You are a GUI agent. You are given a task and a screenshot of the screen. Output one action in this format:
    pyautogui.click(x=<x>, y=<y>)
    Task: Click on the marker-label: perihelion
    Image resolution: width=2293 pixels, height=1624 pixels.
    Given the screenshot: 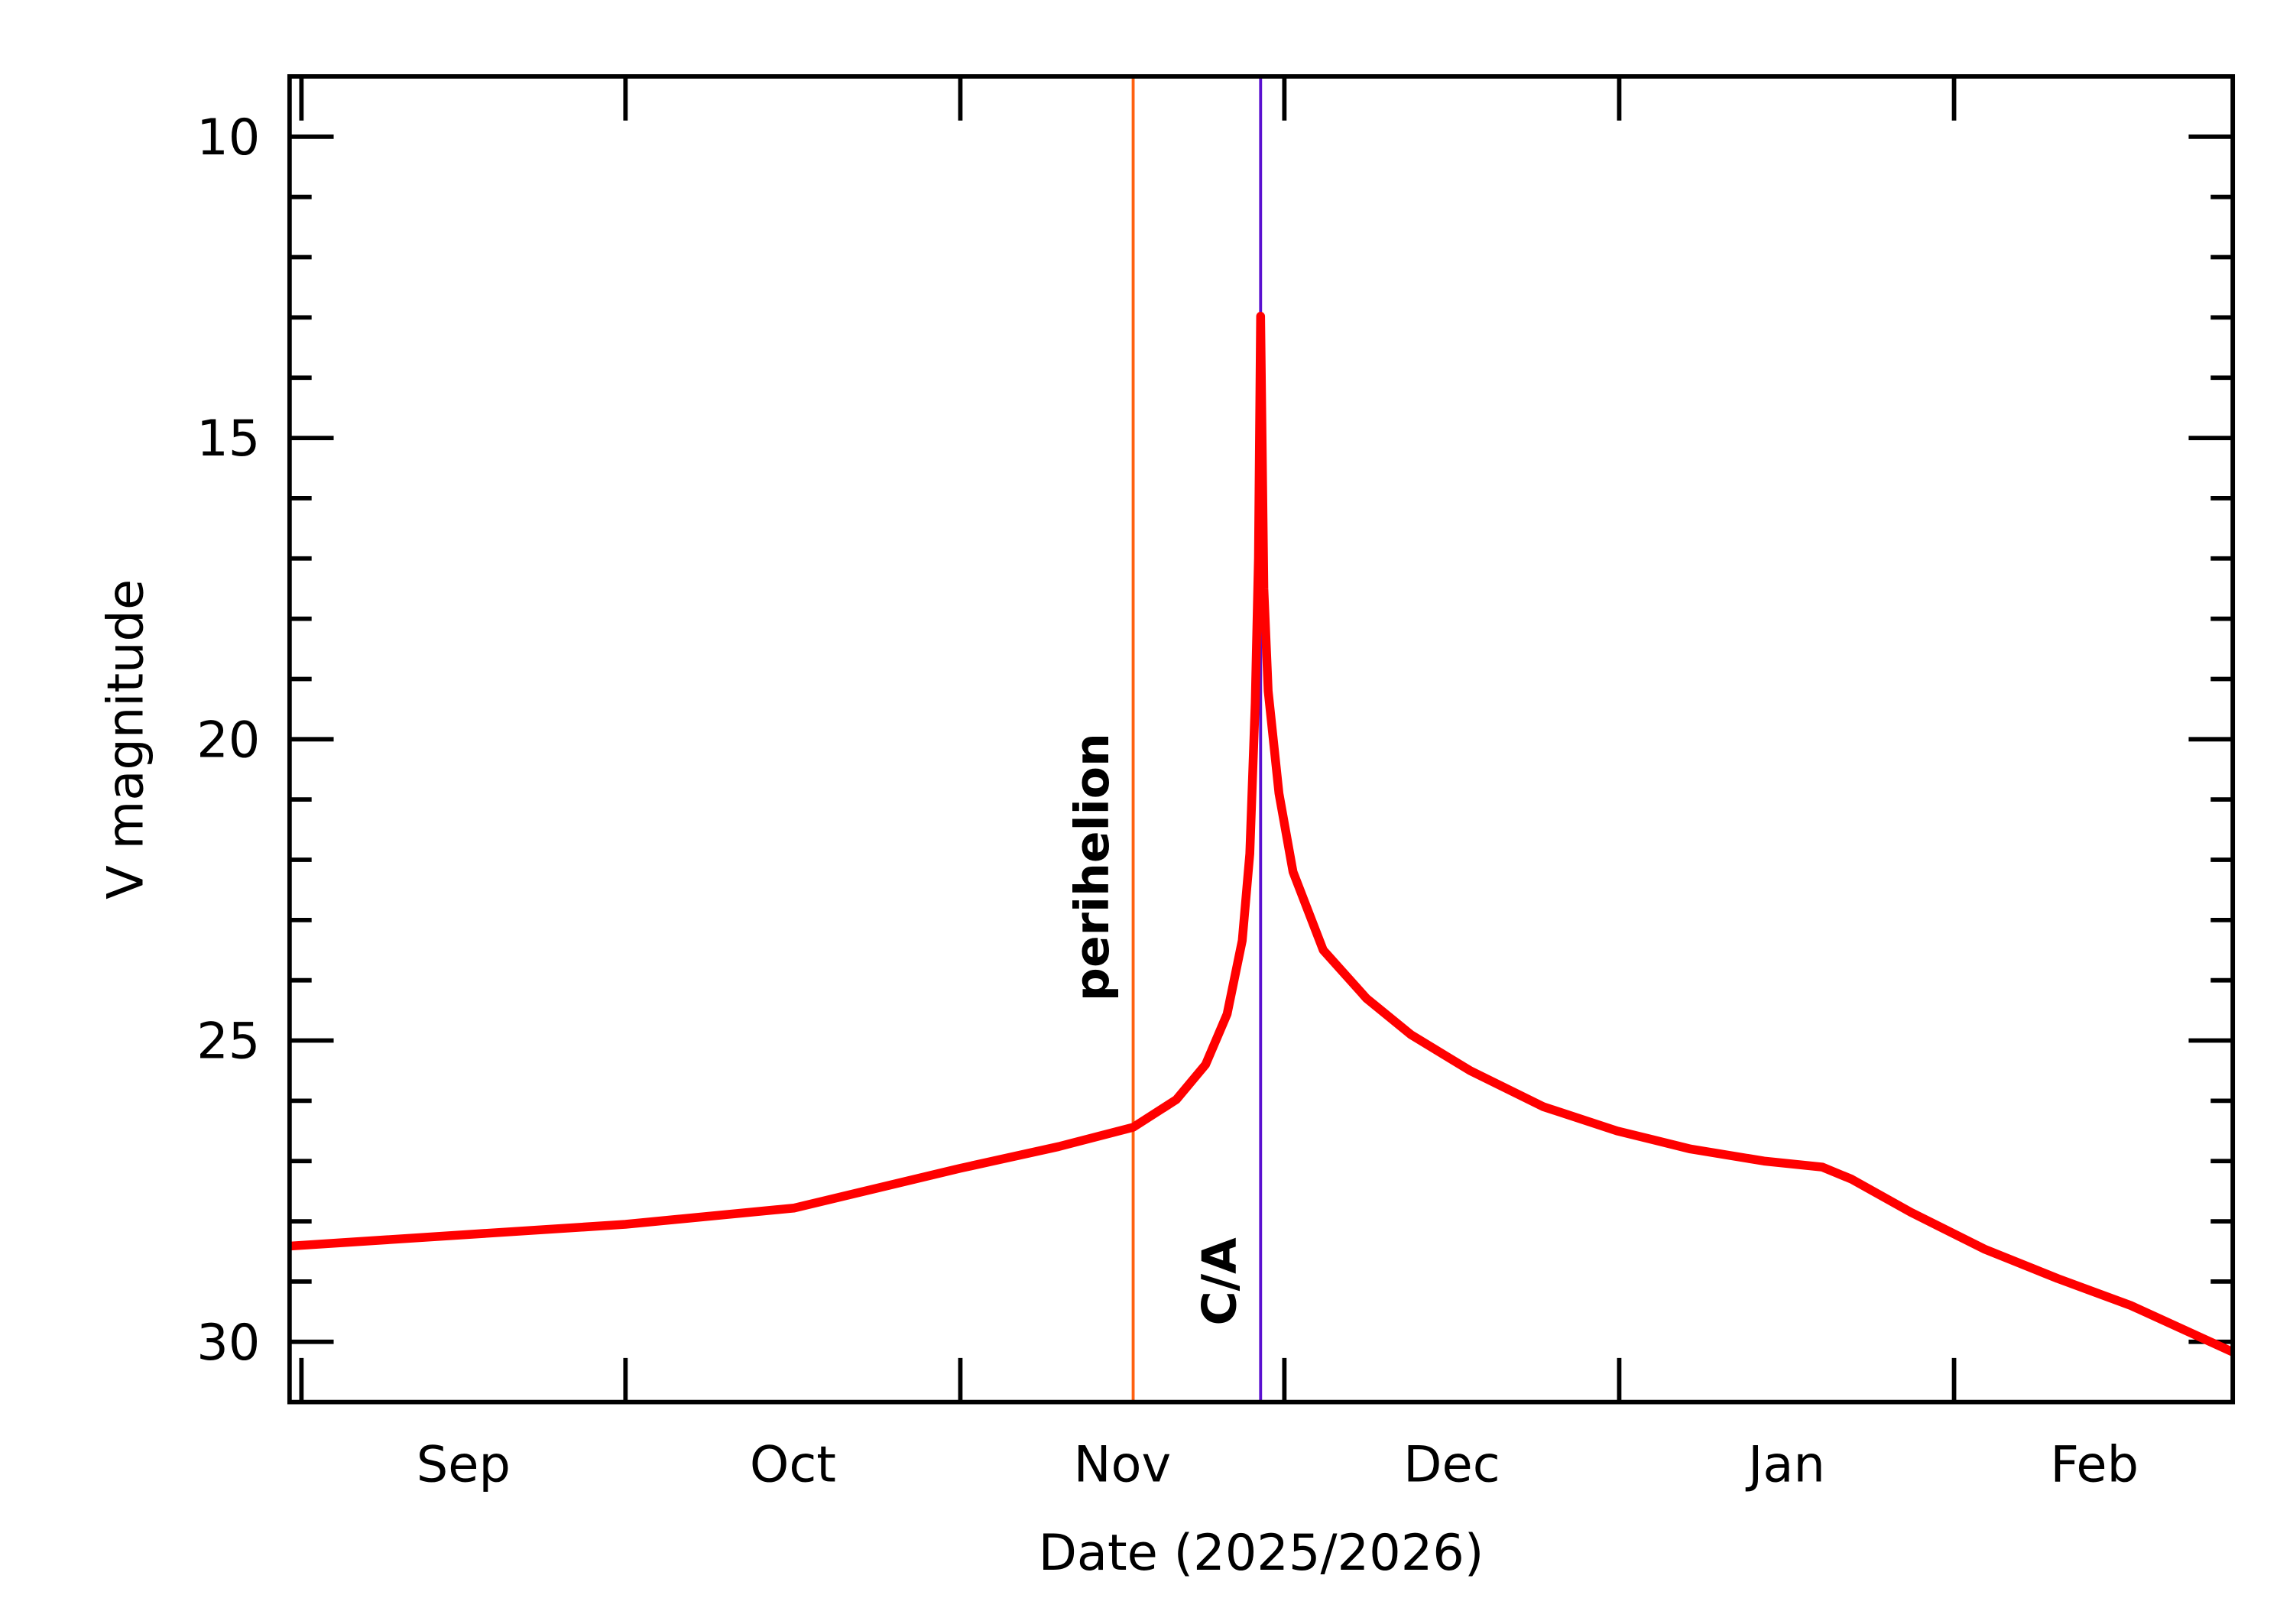 What is the action you would take?
    pyautogui.click(x=1092, y=867)
    